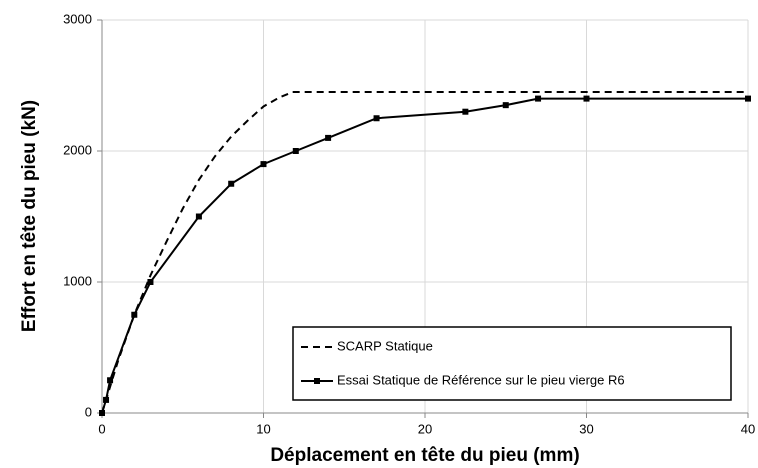 The image size is (758, 468). What do you see at coordinates (586, 428) in the screenshot?
I see `x-tick-label: 30` at bounding box center [586, 428].